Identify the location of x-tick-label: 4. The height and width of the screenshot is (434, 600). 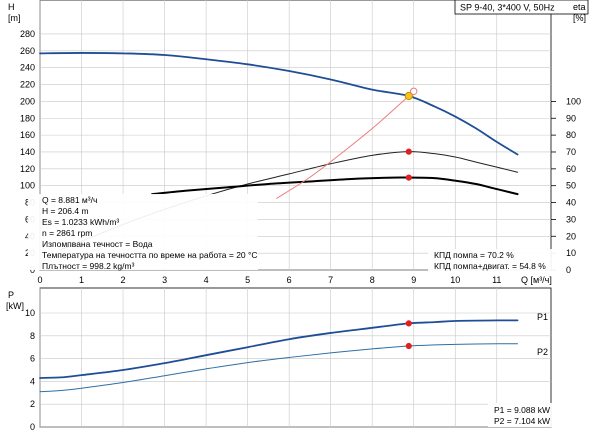
(206, 280).